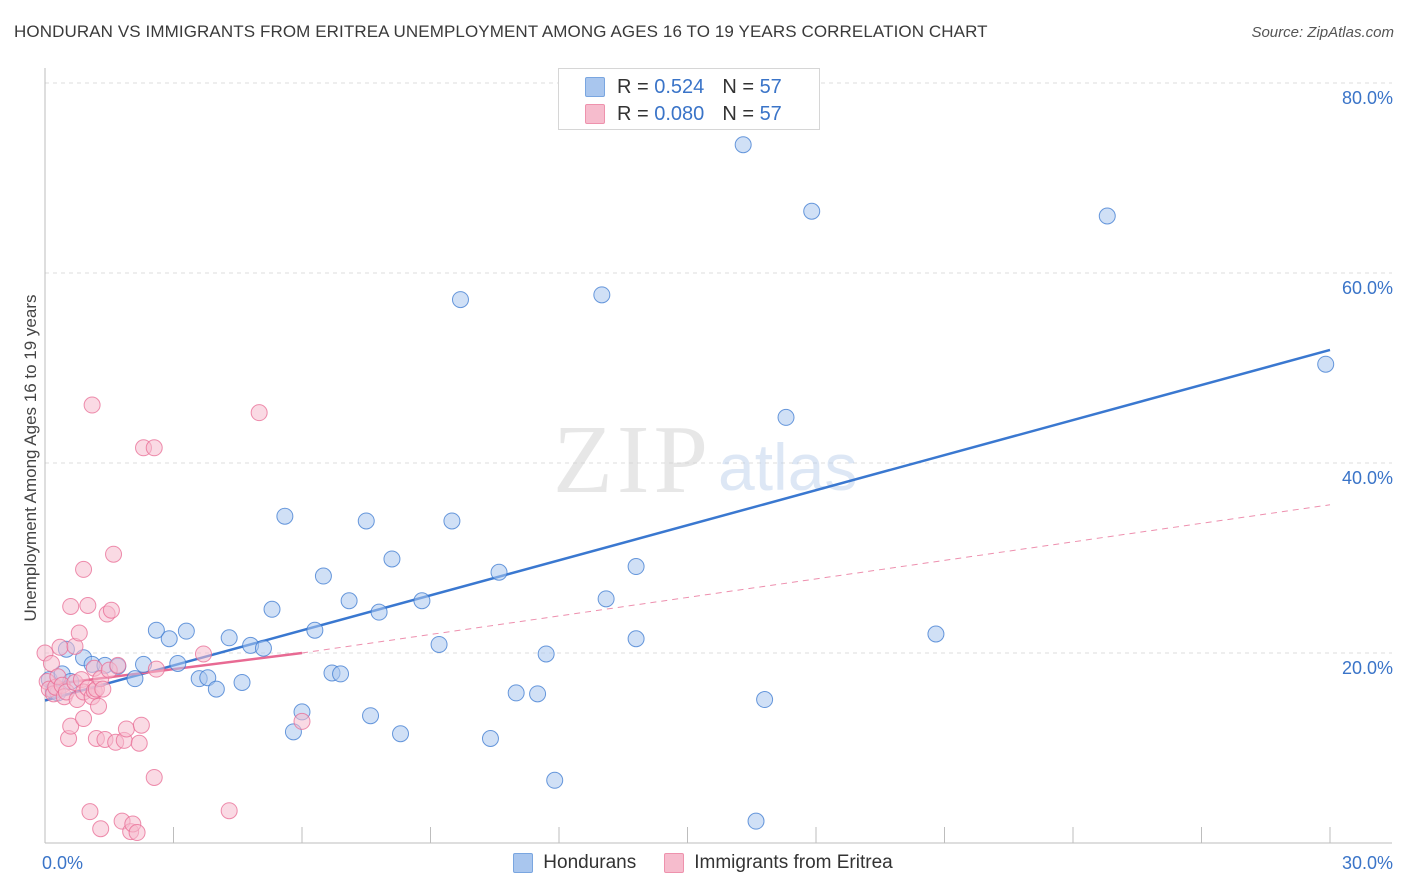 The width and height of the screenshot is (1406, 892). Describe the element at coordinates (1367, 98) in the screenshot. I see `y-tick-label: 80.0%` at that location.